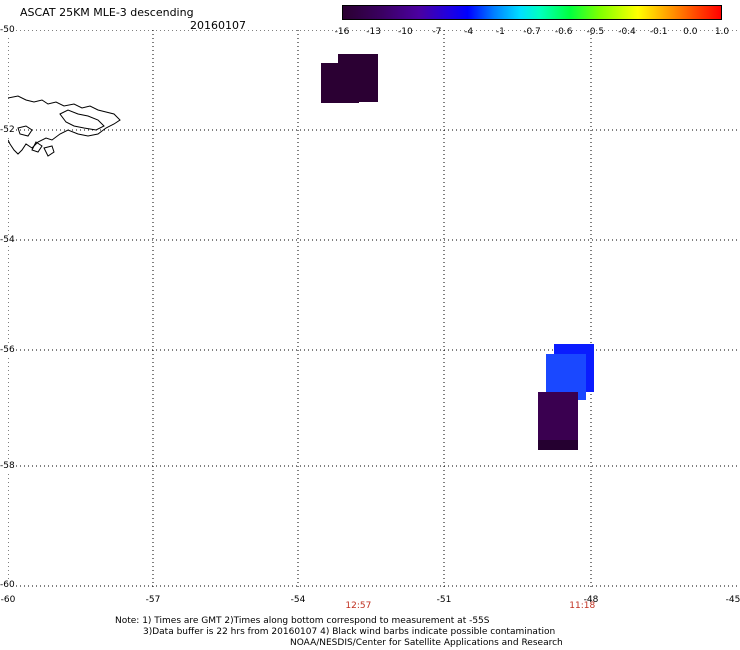 This screenshot has height=650, width=740. What do you see at coordinates (563, 32) in the screenshot?
I see `color-scale-label: -0.6` at bounding box center [563, 32].